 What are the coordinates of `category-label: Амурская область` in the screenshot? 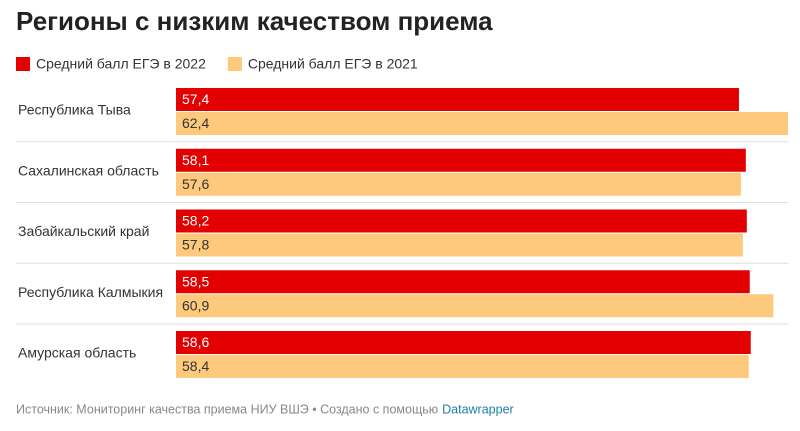 It's located at (77, 353).